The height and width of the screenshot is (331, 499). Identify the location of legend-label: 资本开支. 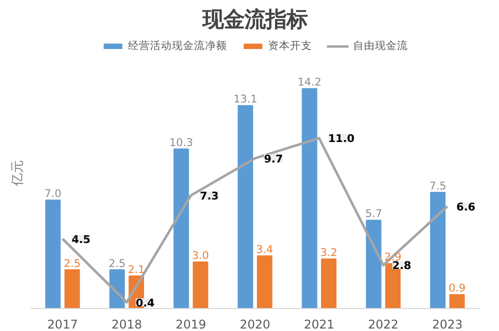
(290, 46).